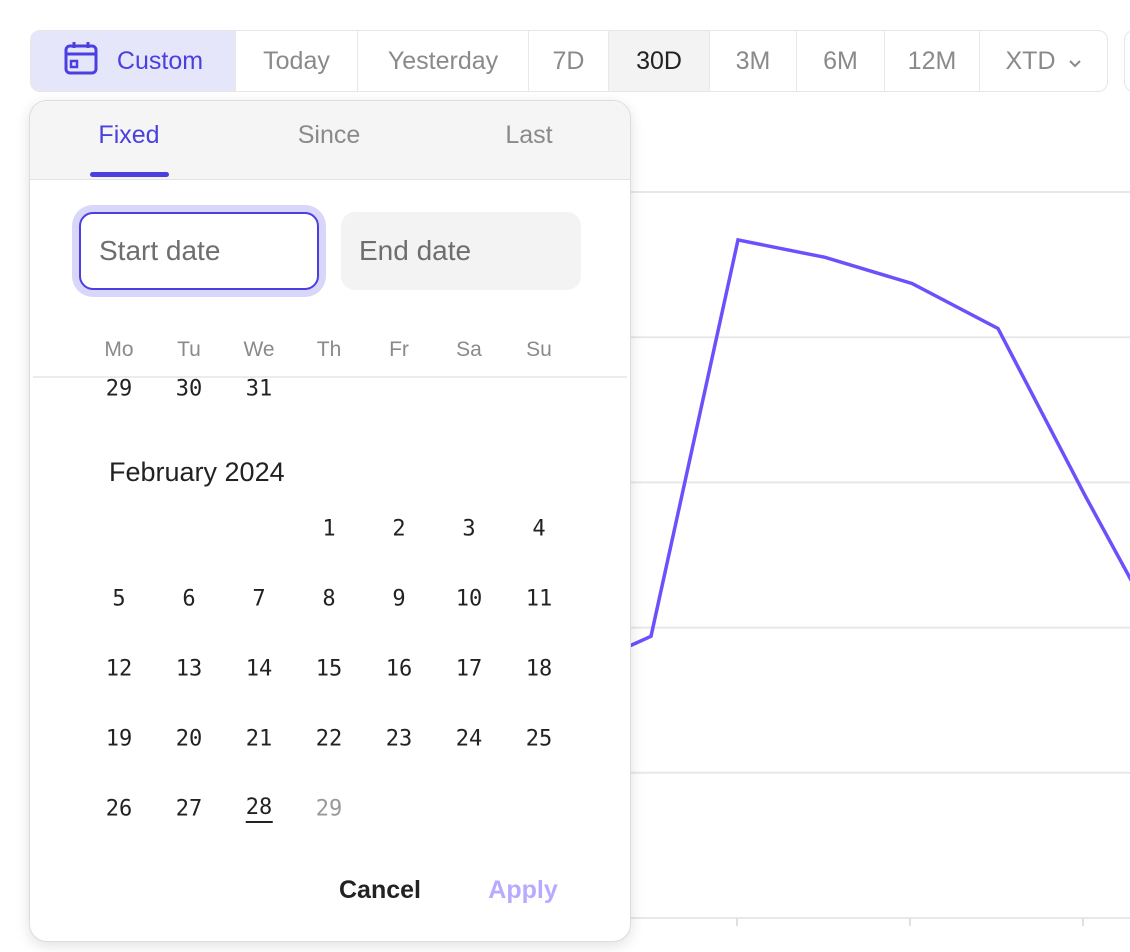 Image resolution: width=1130 pixels, height=952 pixels. Describe the element at coordinates (523, 890) in the screenshot. I see `apply-button: Apply` at that location.